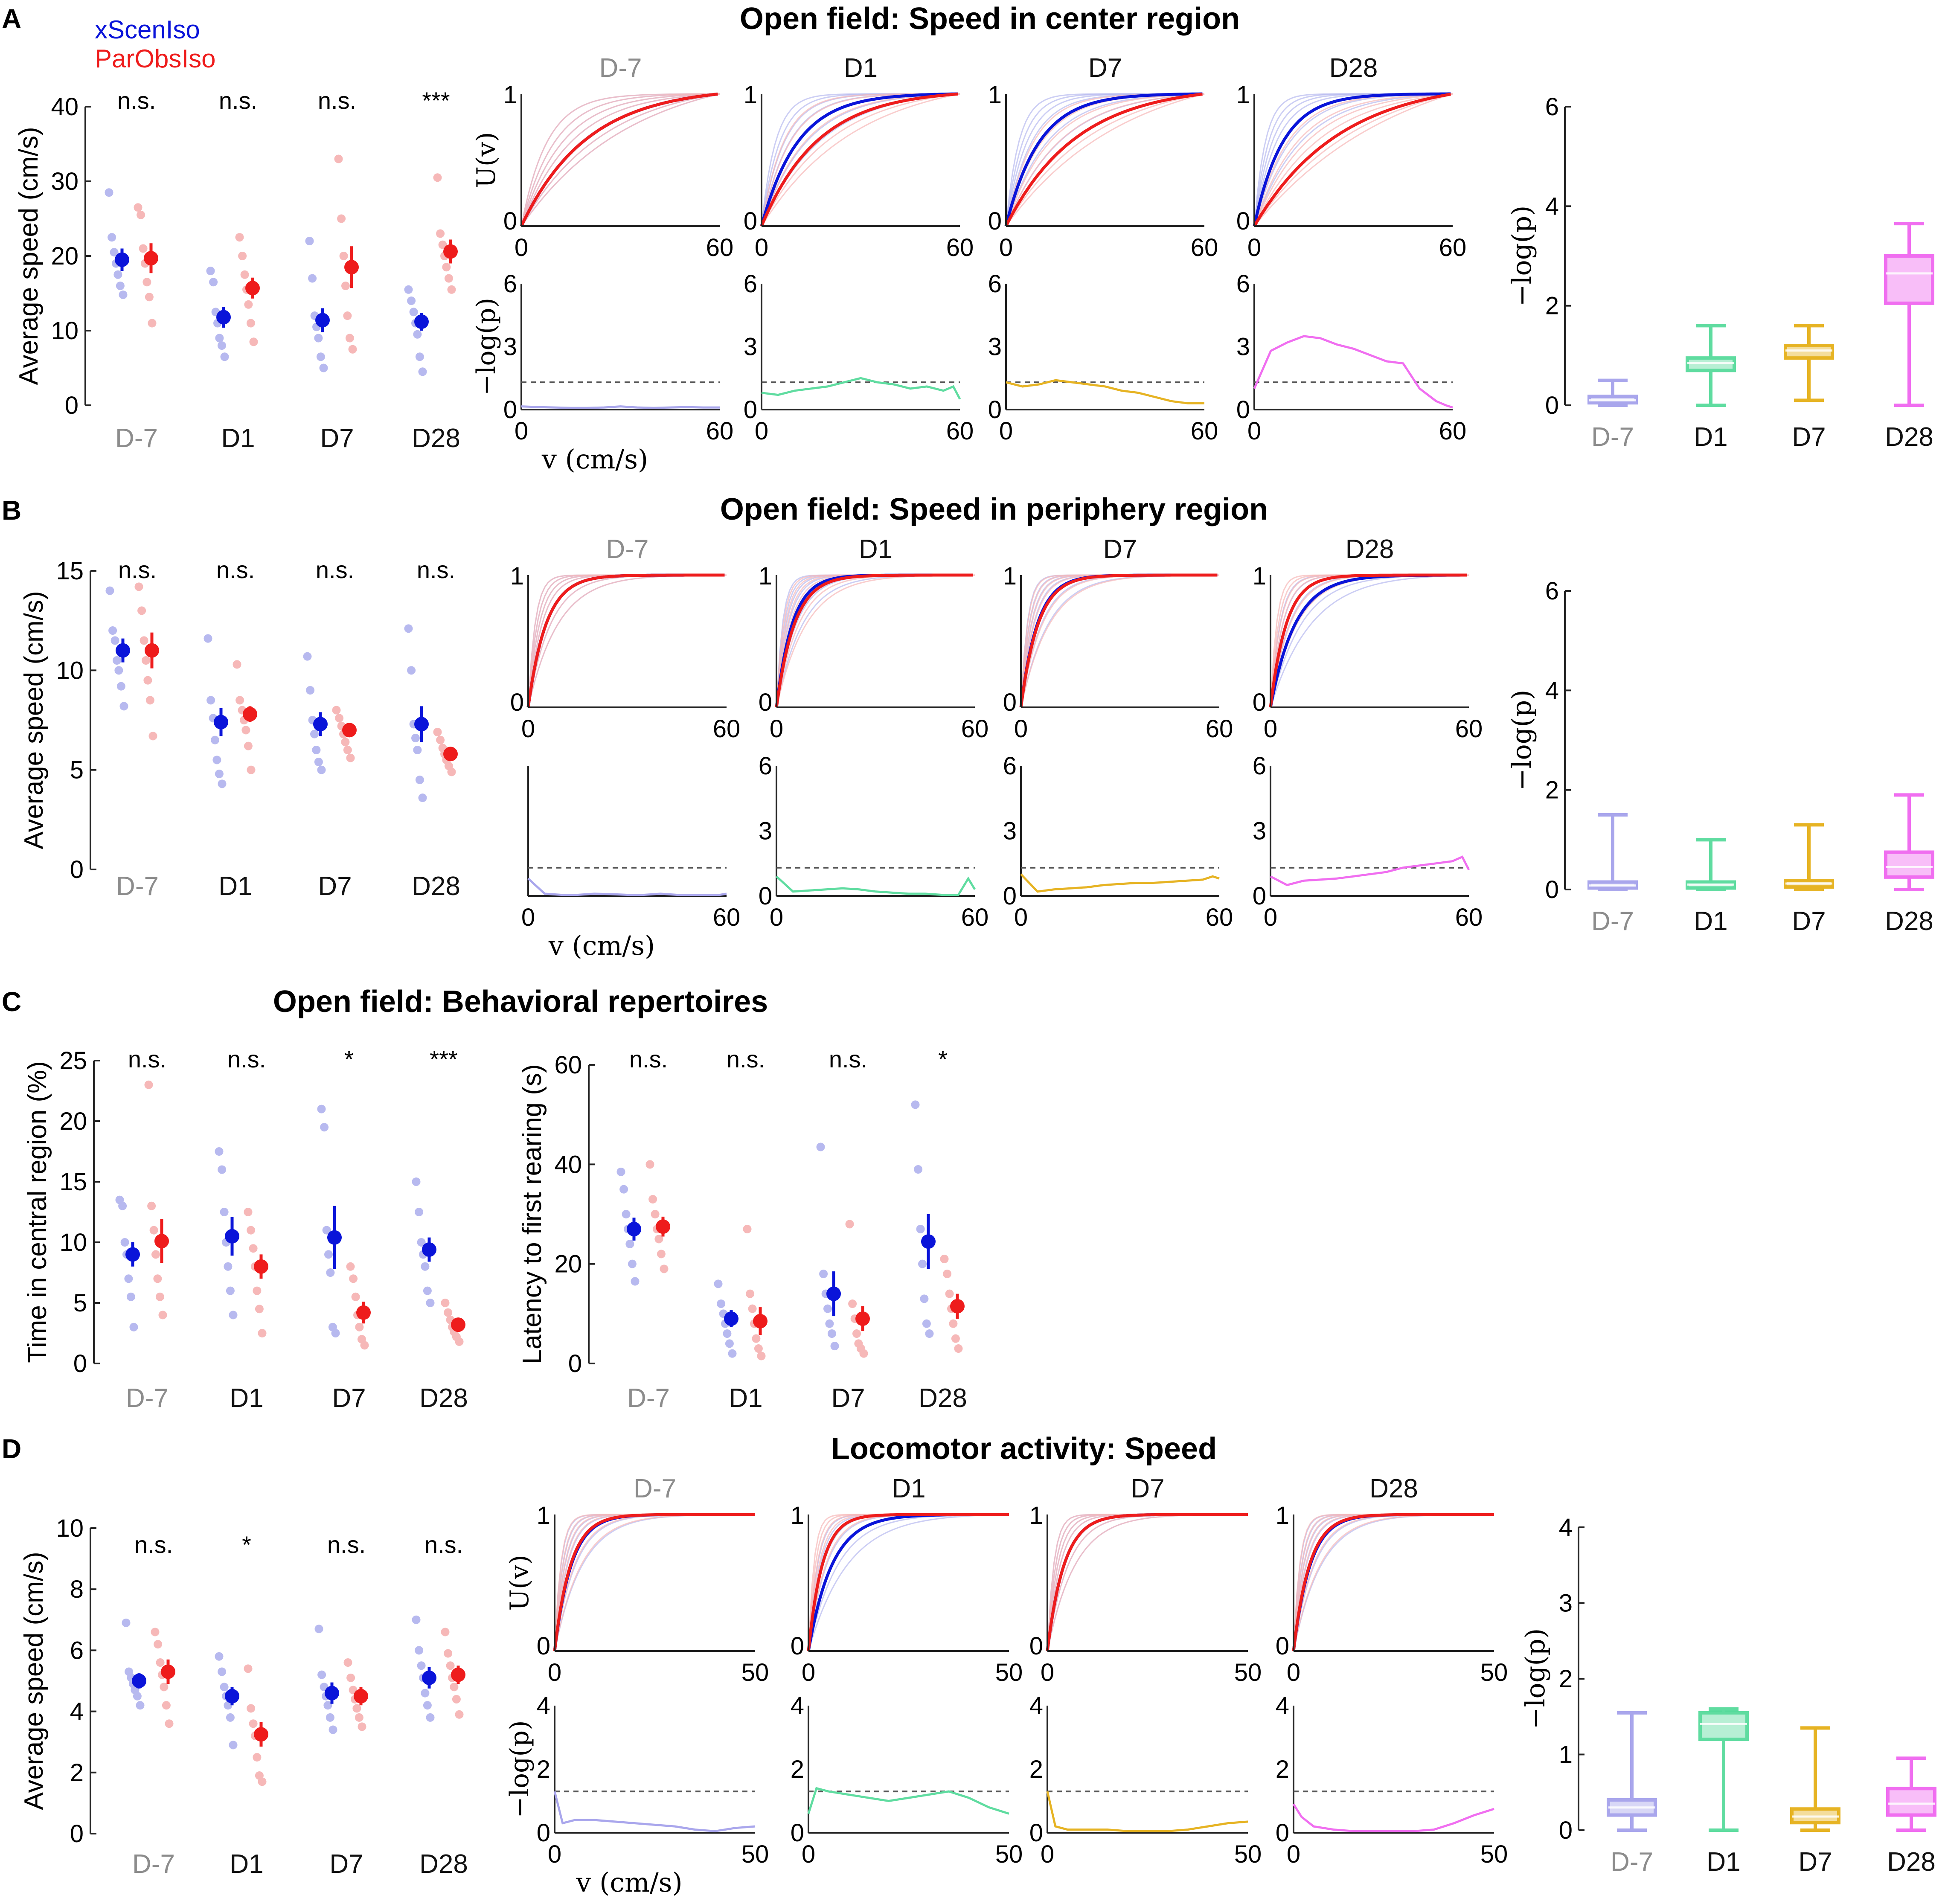  What do you see at coordinates (520, 1582) in the screenshot?
I see `y-axis-label: U(v)` at bounding box center [520, 1582].